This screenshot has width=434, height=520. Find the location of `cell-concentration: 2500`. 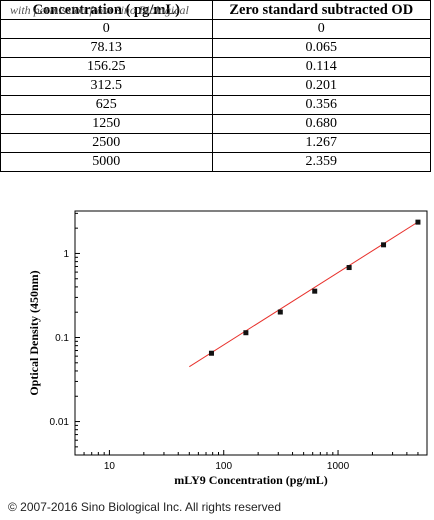

cell-concentration: 2500 is located at coordinates (106, 143).